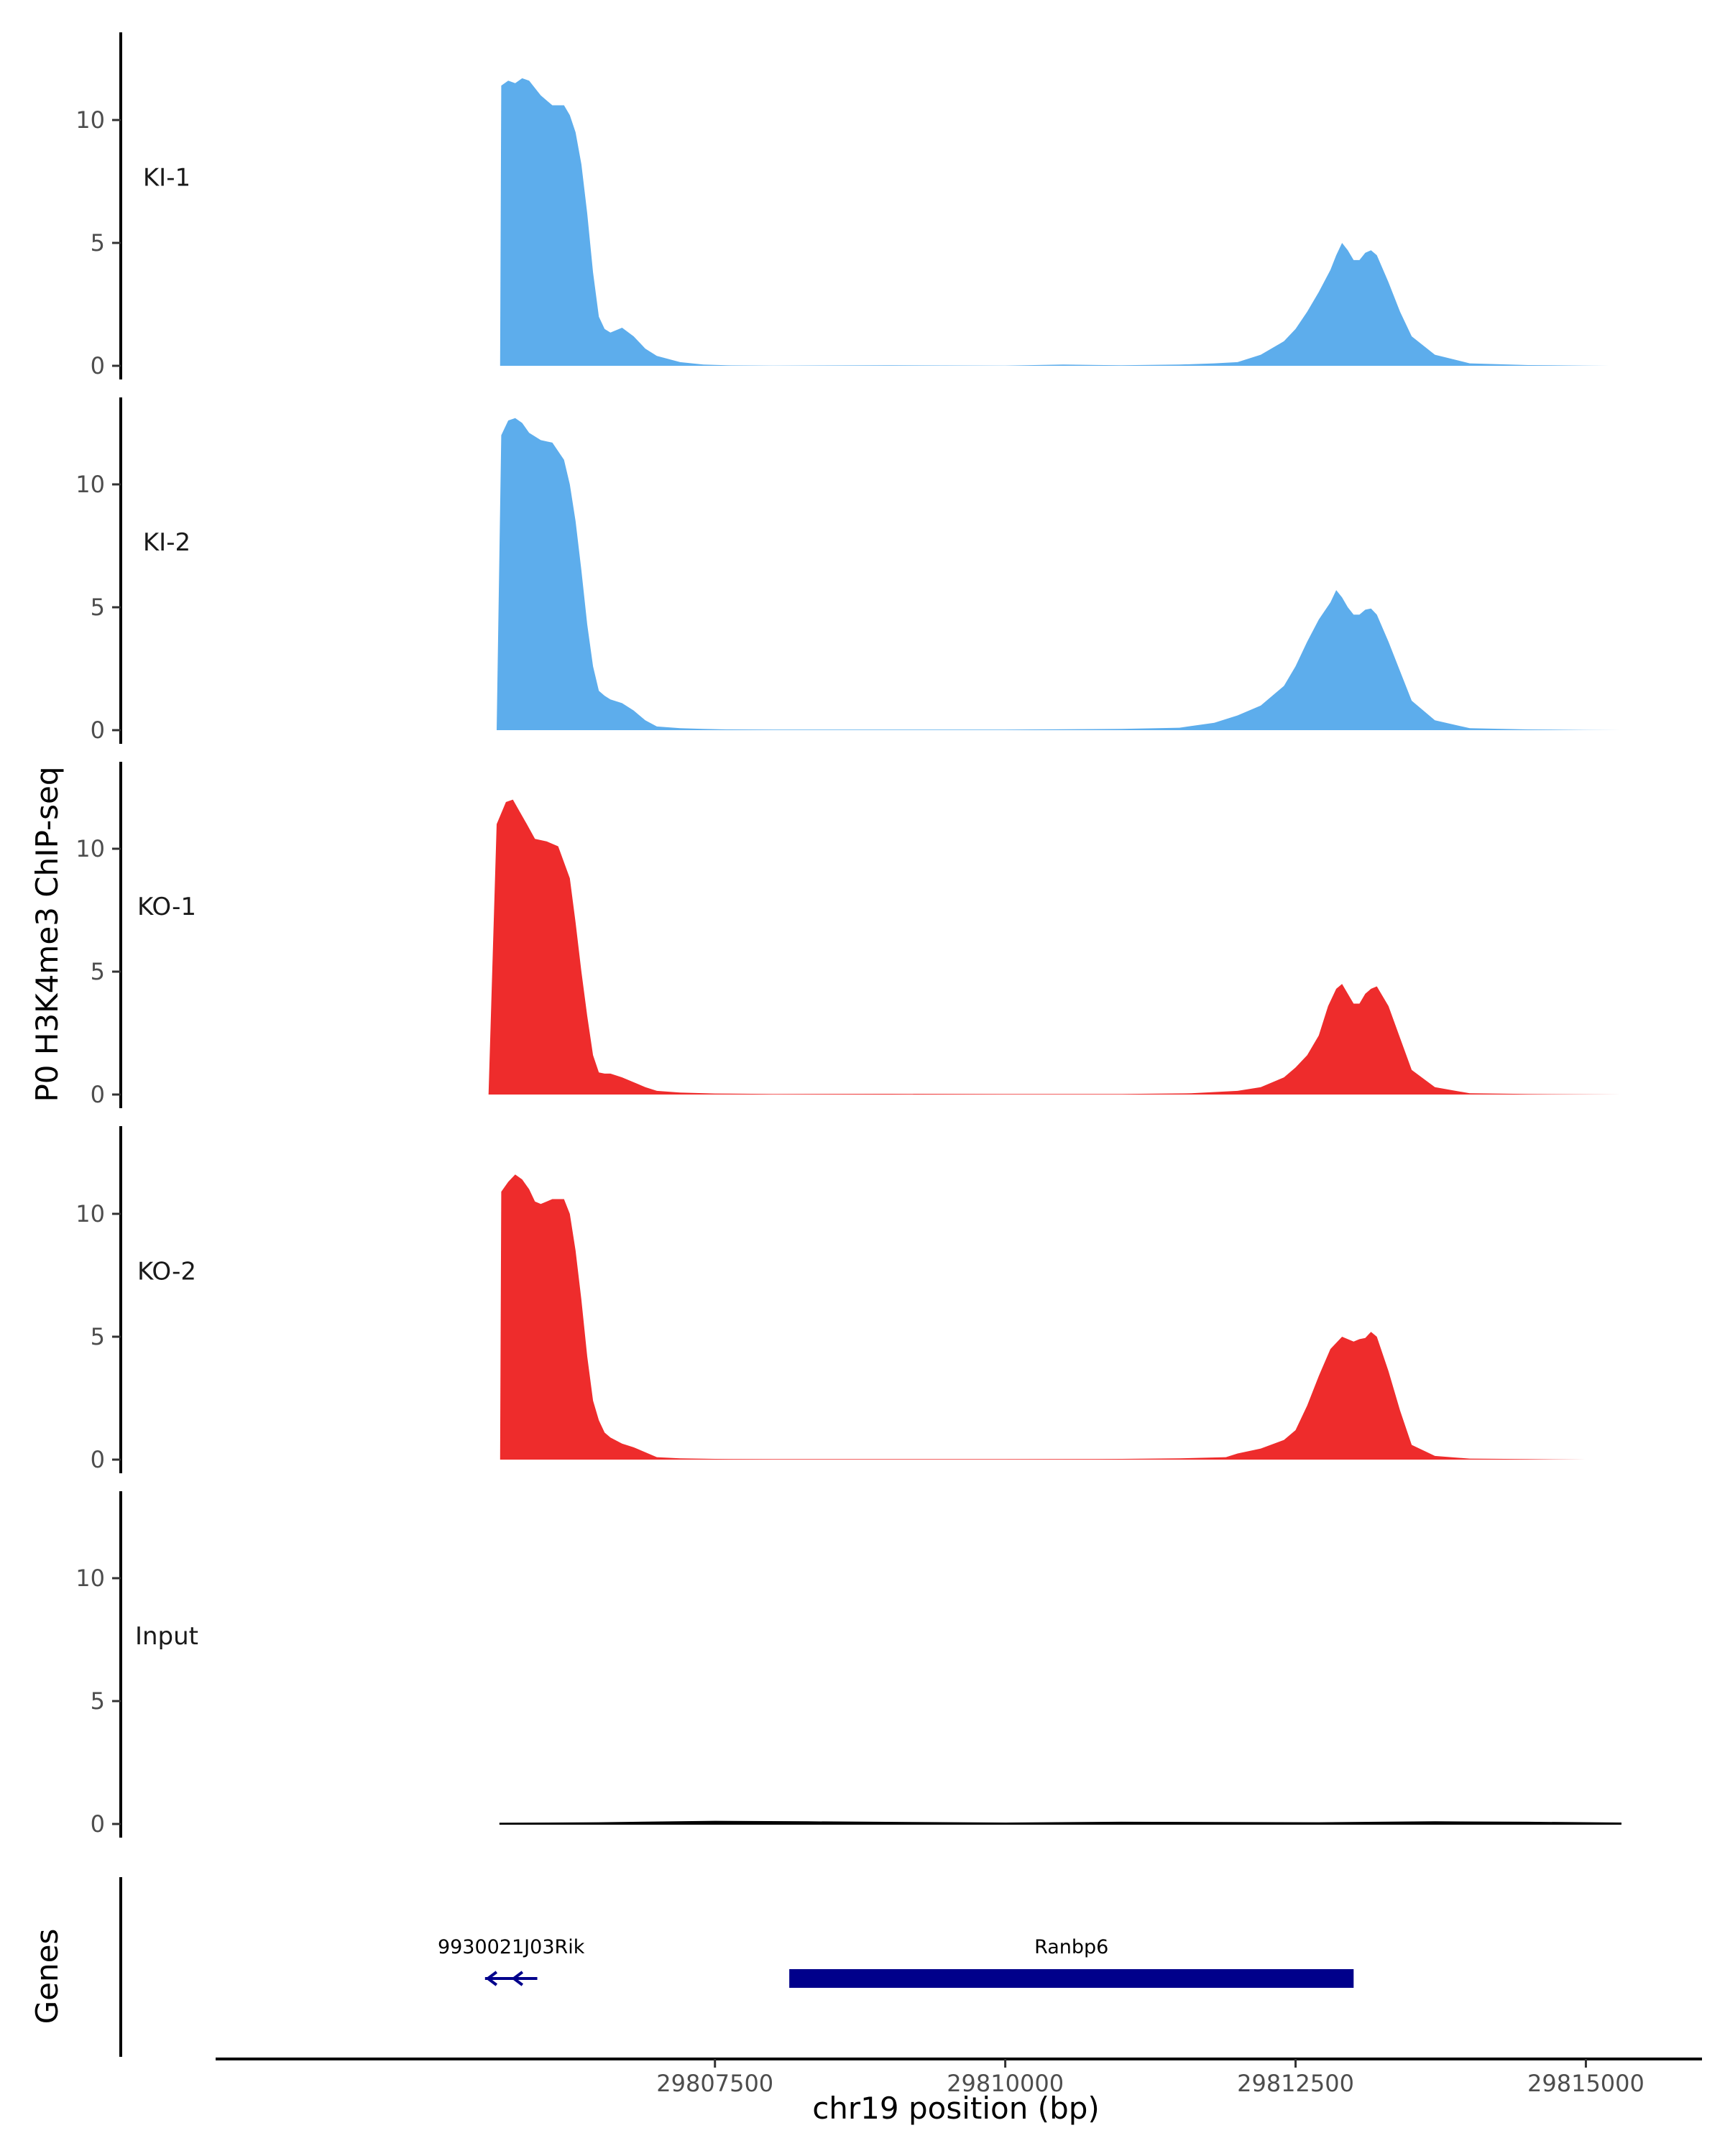 This screenshot has height=2156, width=1725. What do you see at coordinates (166, 1637) in the screenshot?
I see `track-label-input: Input` at bounding box center [166, 1637].